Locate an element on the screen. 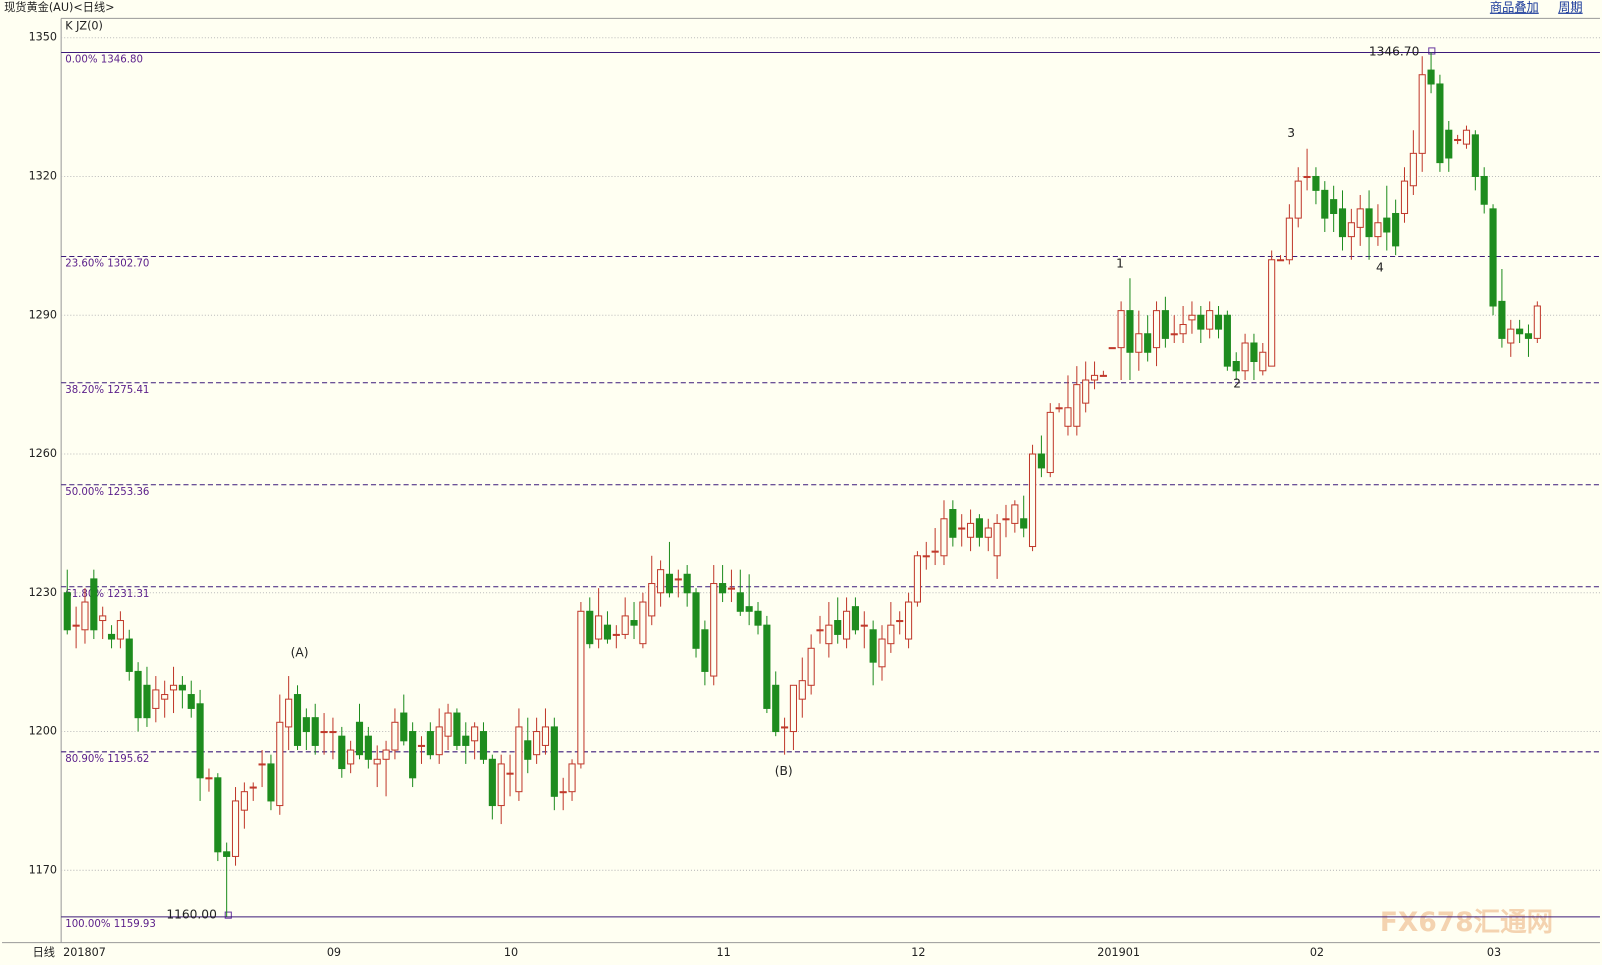 Image resolution: width=1602 pixels, height=965 pixels. high-marker is located at coordinates (1432, 51).